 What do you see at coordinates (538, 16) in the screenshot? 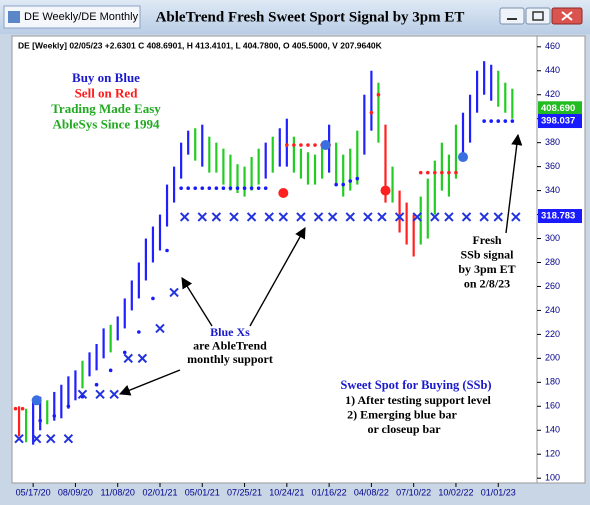
I see `maximize-button` at bounding box center [538, 16].